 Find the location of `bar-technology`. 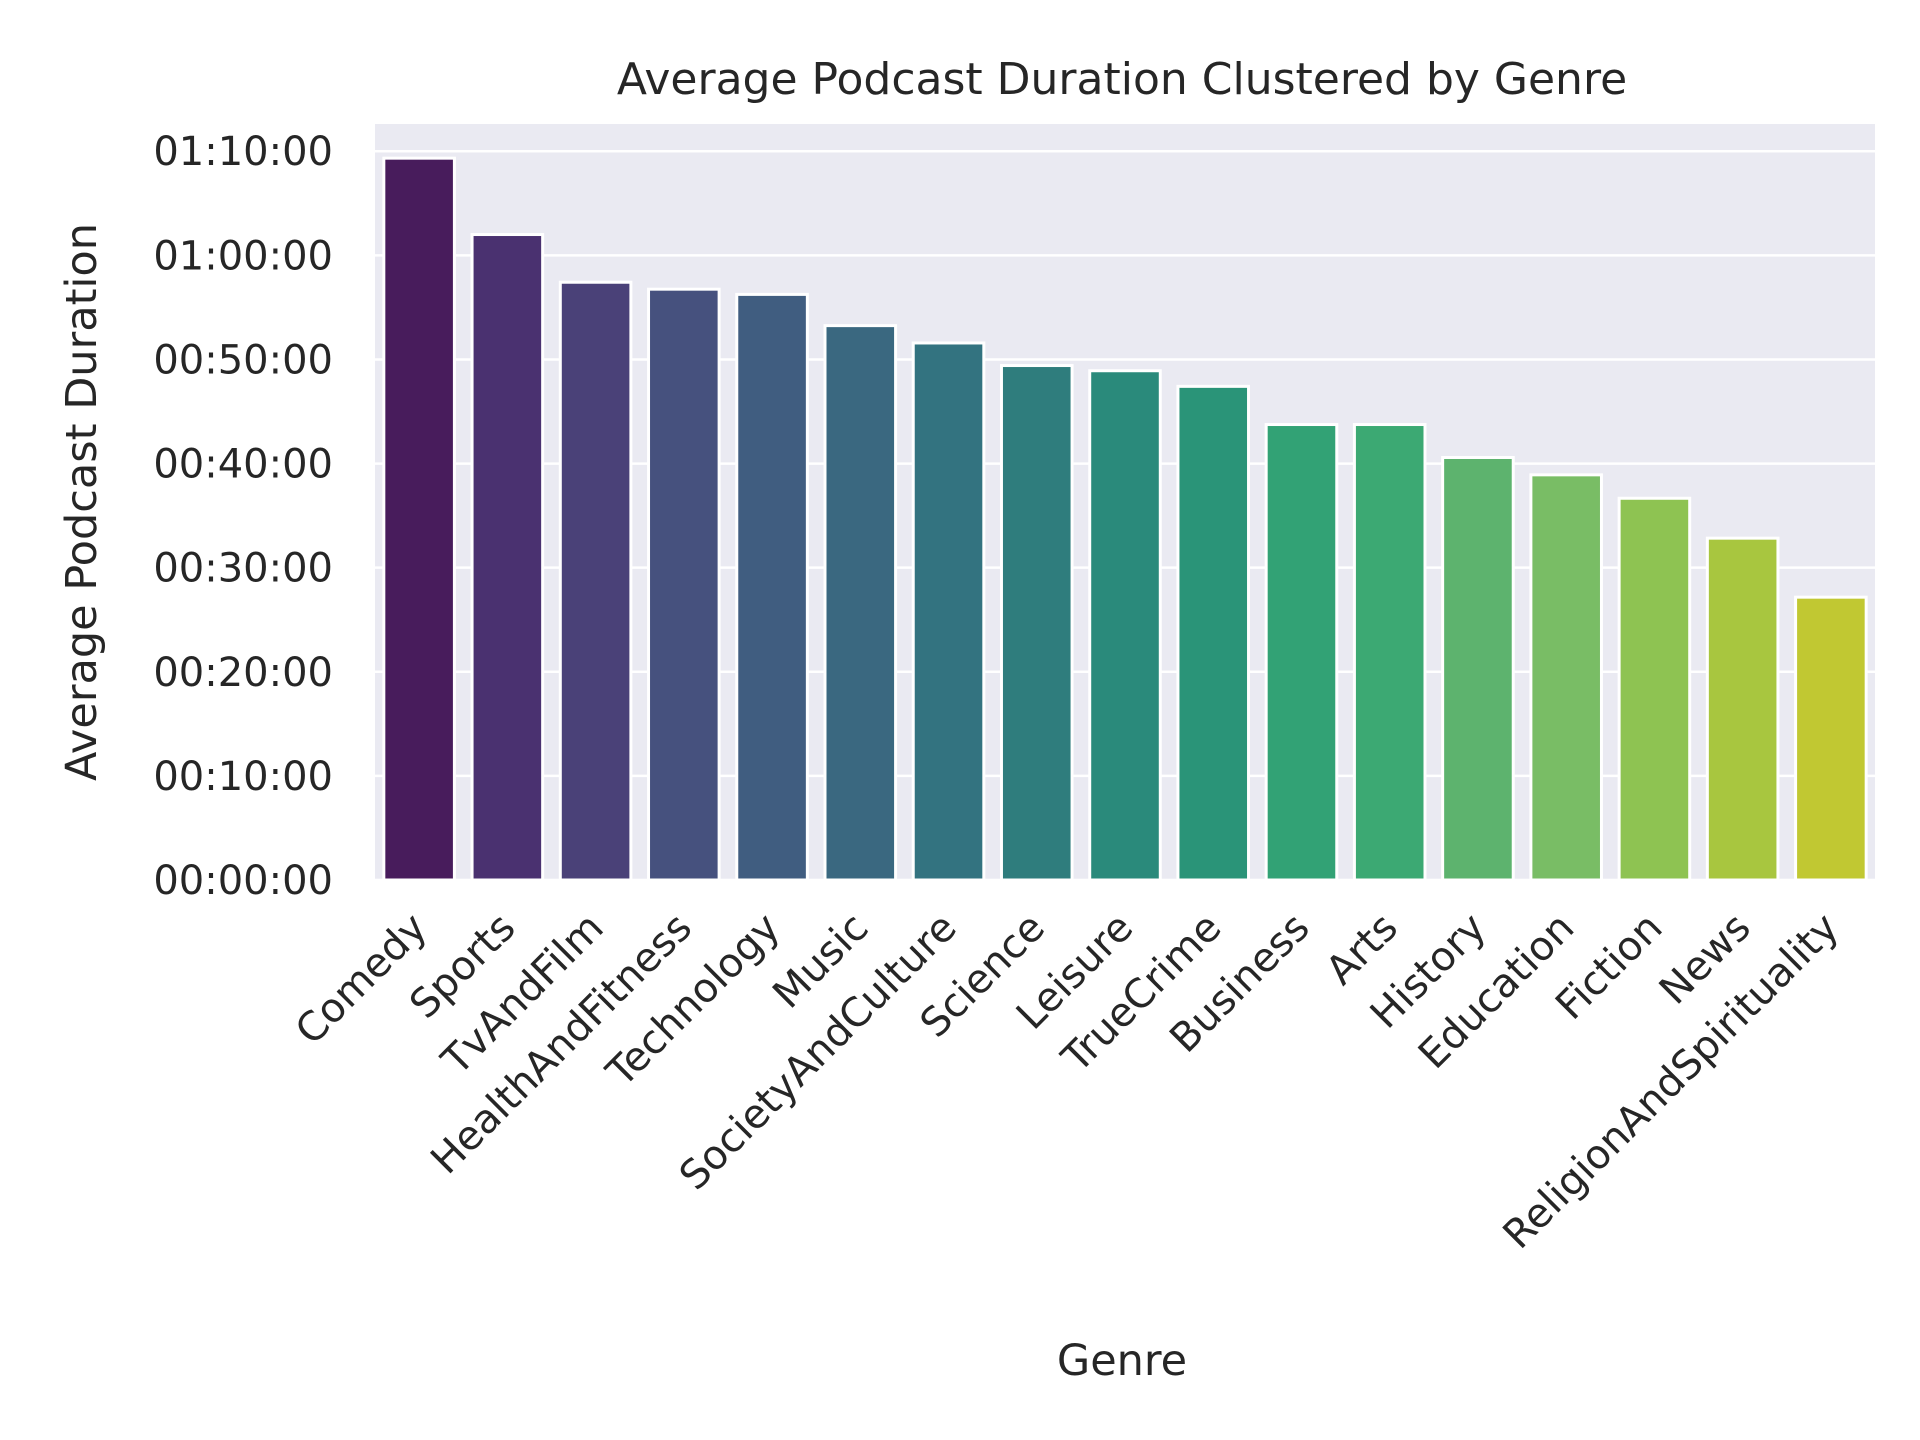

bar-technology is located at coordinates (772, 587).